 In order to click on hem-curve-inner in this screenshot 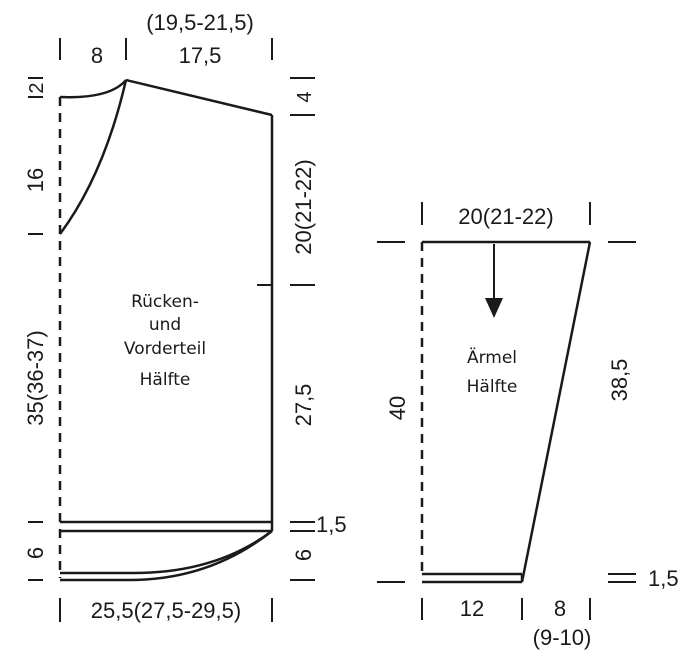, I will do `click(201, 556)`.